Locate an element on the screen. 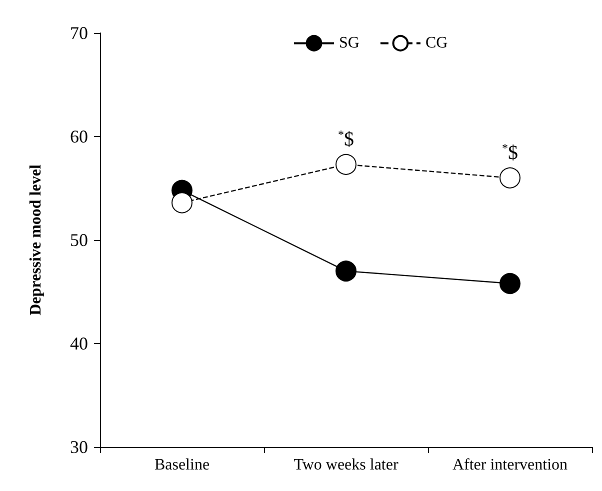 Image resolution: width=602 pixels, height=491 pixels. x-tick-label: Two weeks later is located at coordinates (346, 465).